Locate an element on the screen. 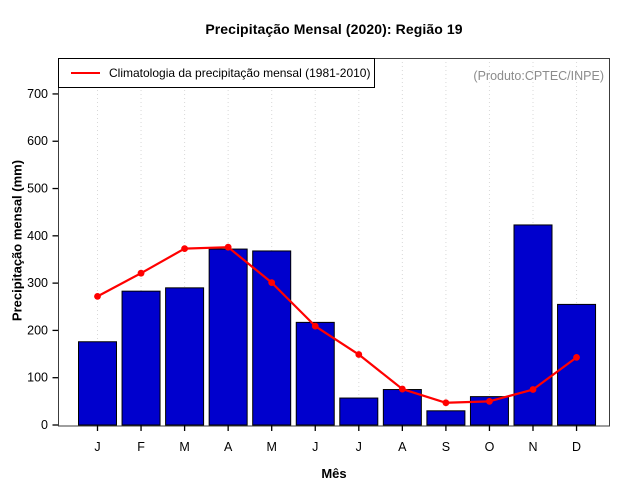 The height and width of the screenshot is (500, 640). y-tick-label: 100 is located at coordinates (37, 378).